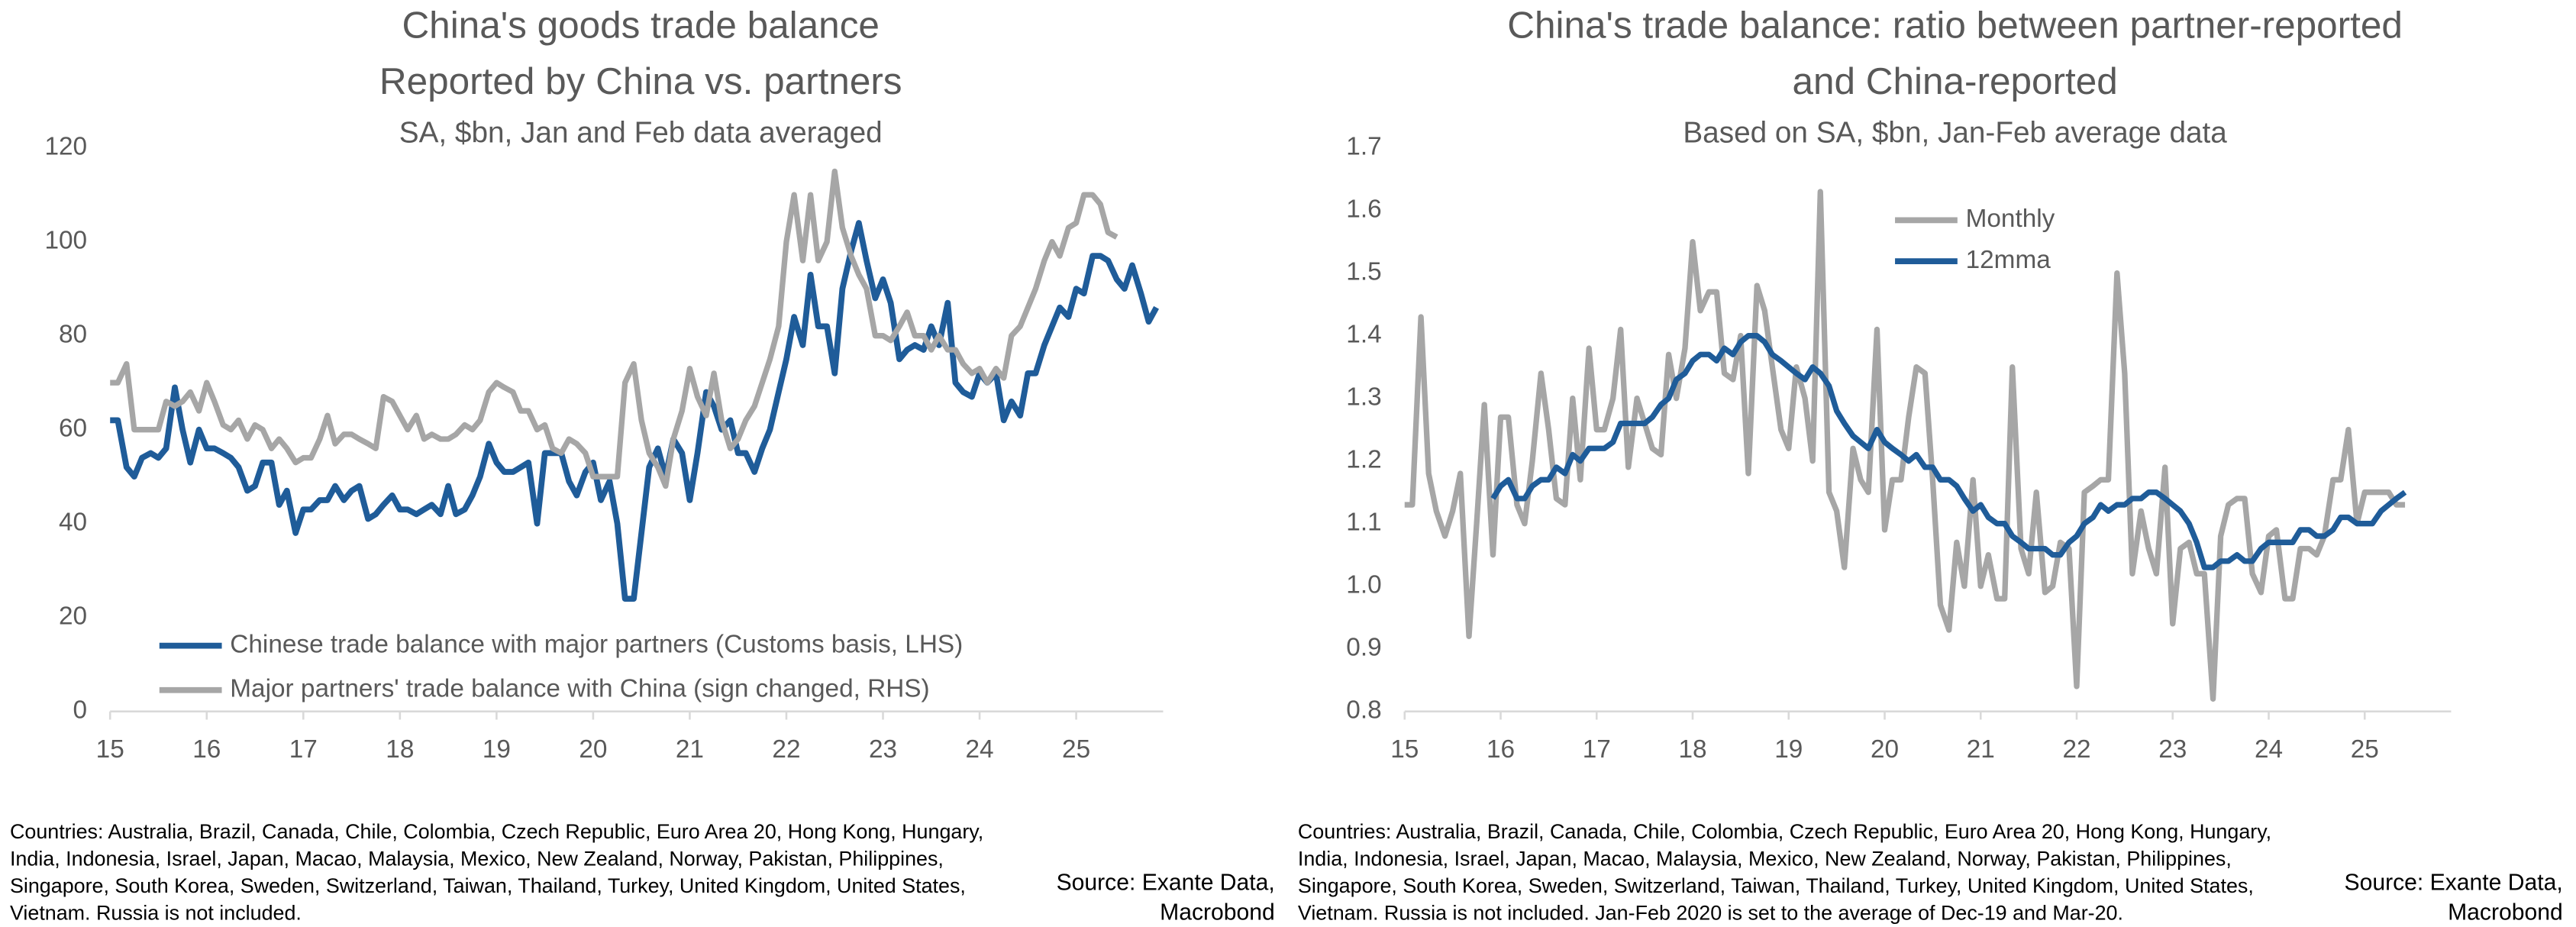 Image resolution: width=2576 pixels, height=927 pixels. What do you see at coordinates (156, 914) in the screenshot?
I see `footnote: Vietnam. Russia is not included.` at bounding box center [156, 914].